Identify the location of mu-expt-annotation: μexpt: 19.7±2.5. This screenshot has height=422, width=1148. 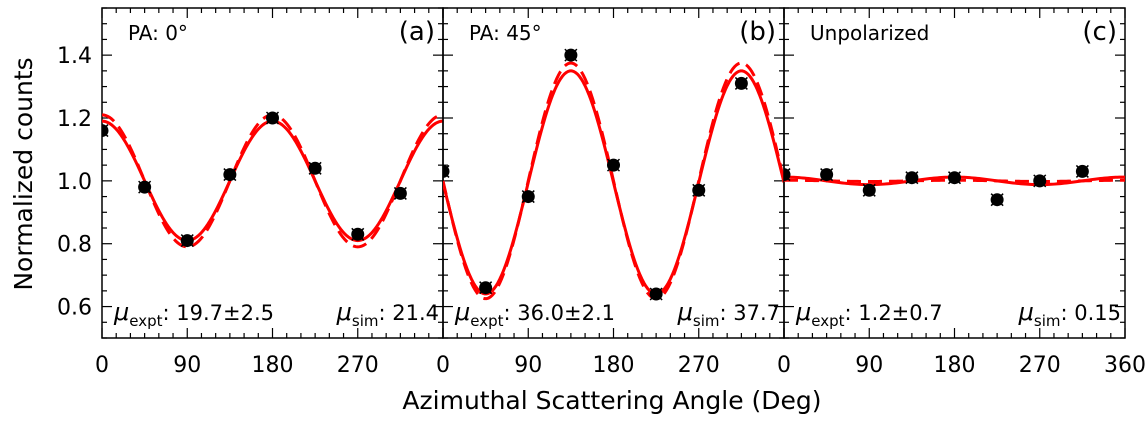
(193, 314).